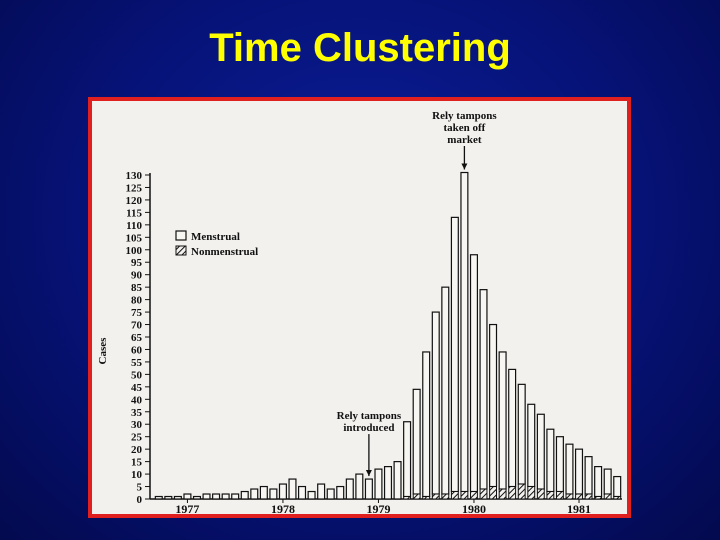 This screenshot has width=720, height=540. I want to click on y-tick-label: 20, so click(137, 450).